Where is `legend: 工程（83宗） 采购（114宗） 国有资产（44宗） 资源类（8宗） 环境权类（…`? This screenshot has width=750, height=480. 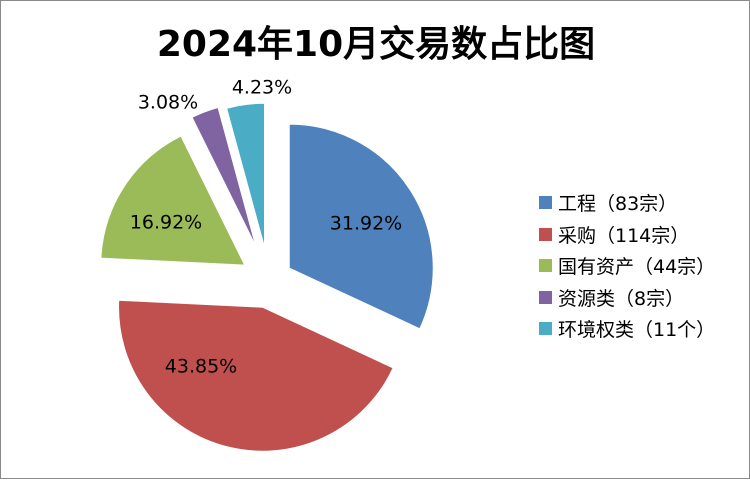 legend: 工程（83宗） 采购（114宗） 国有资产（44宗） 资源类（8宗） 环境权类（… is located at coordinates (627, 266).